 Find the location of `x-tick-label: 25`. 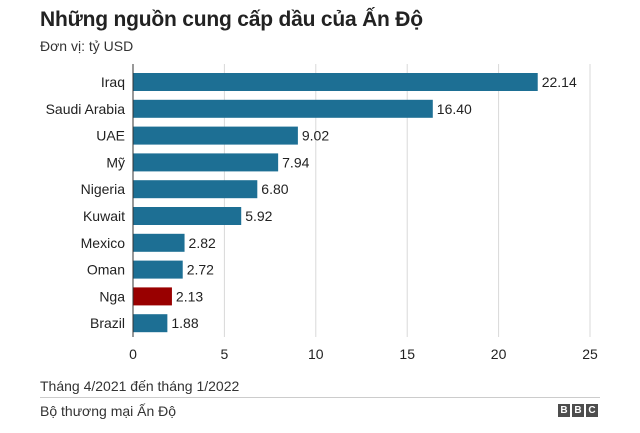

x-tick-label: 25 is located at coordinates (590, 354).